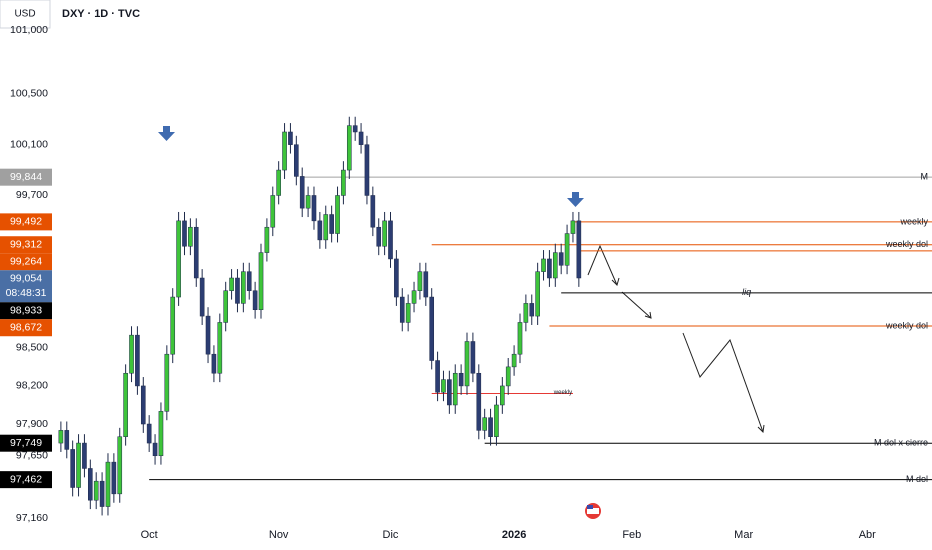  I want to click on price-badge-label: 99,844, so click(26, 177).